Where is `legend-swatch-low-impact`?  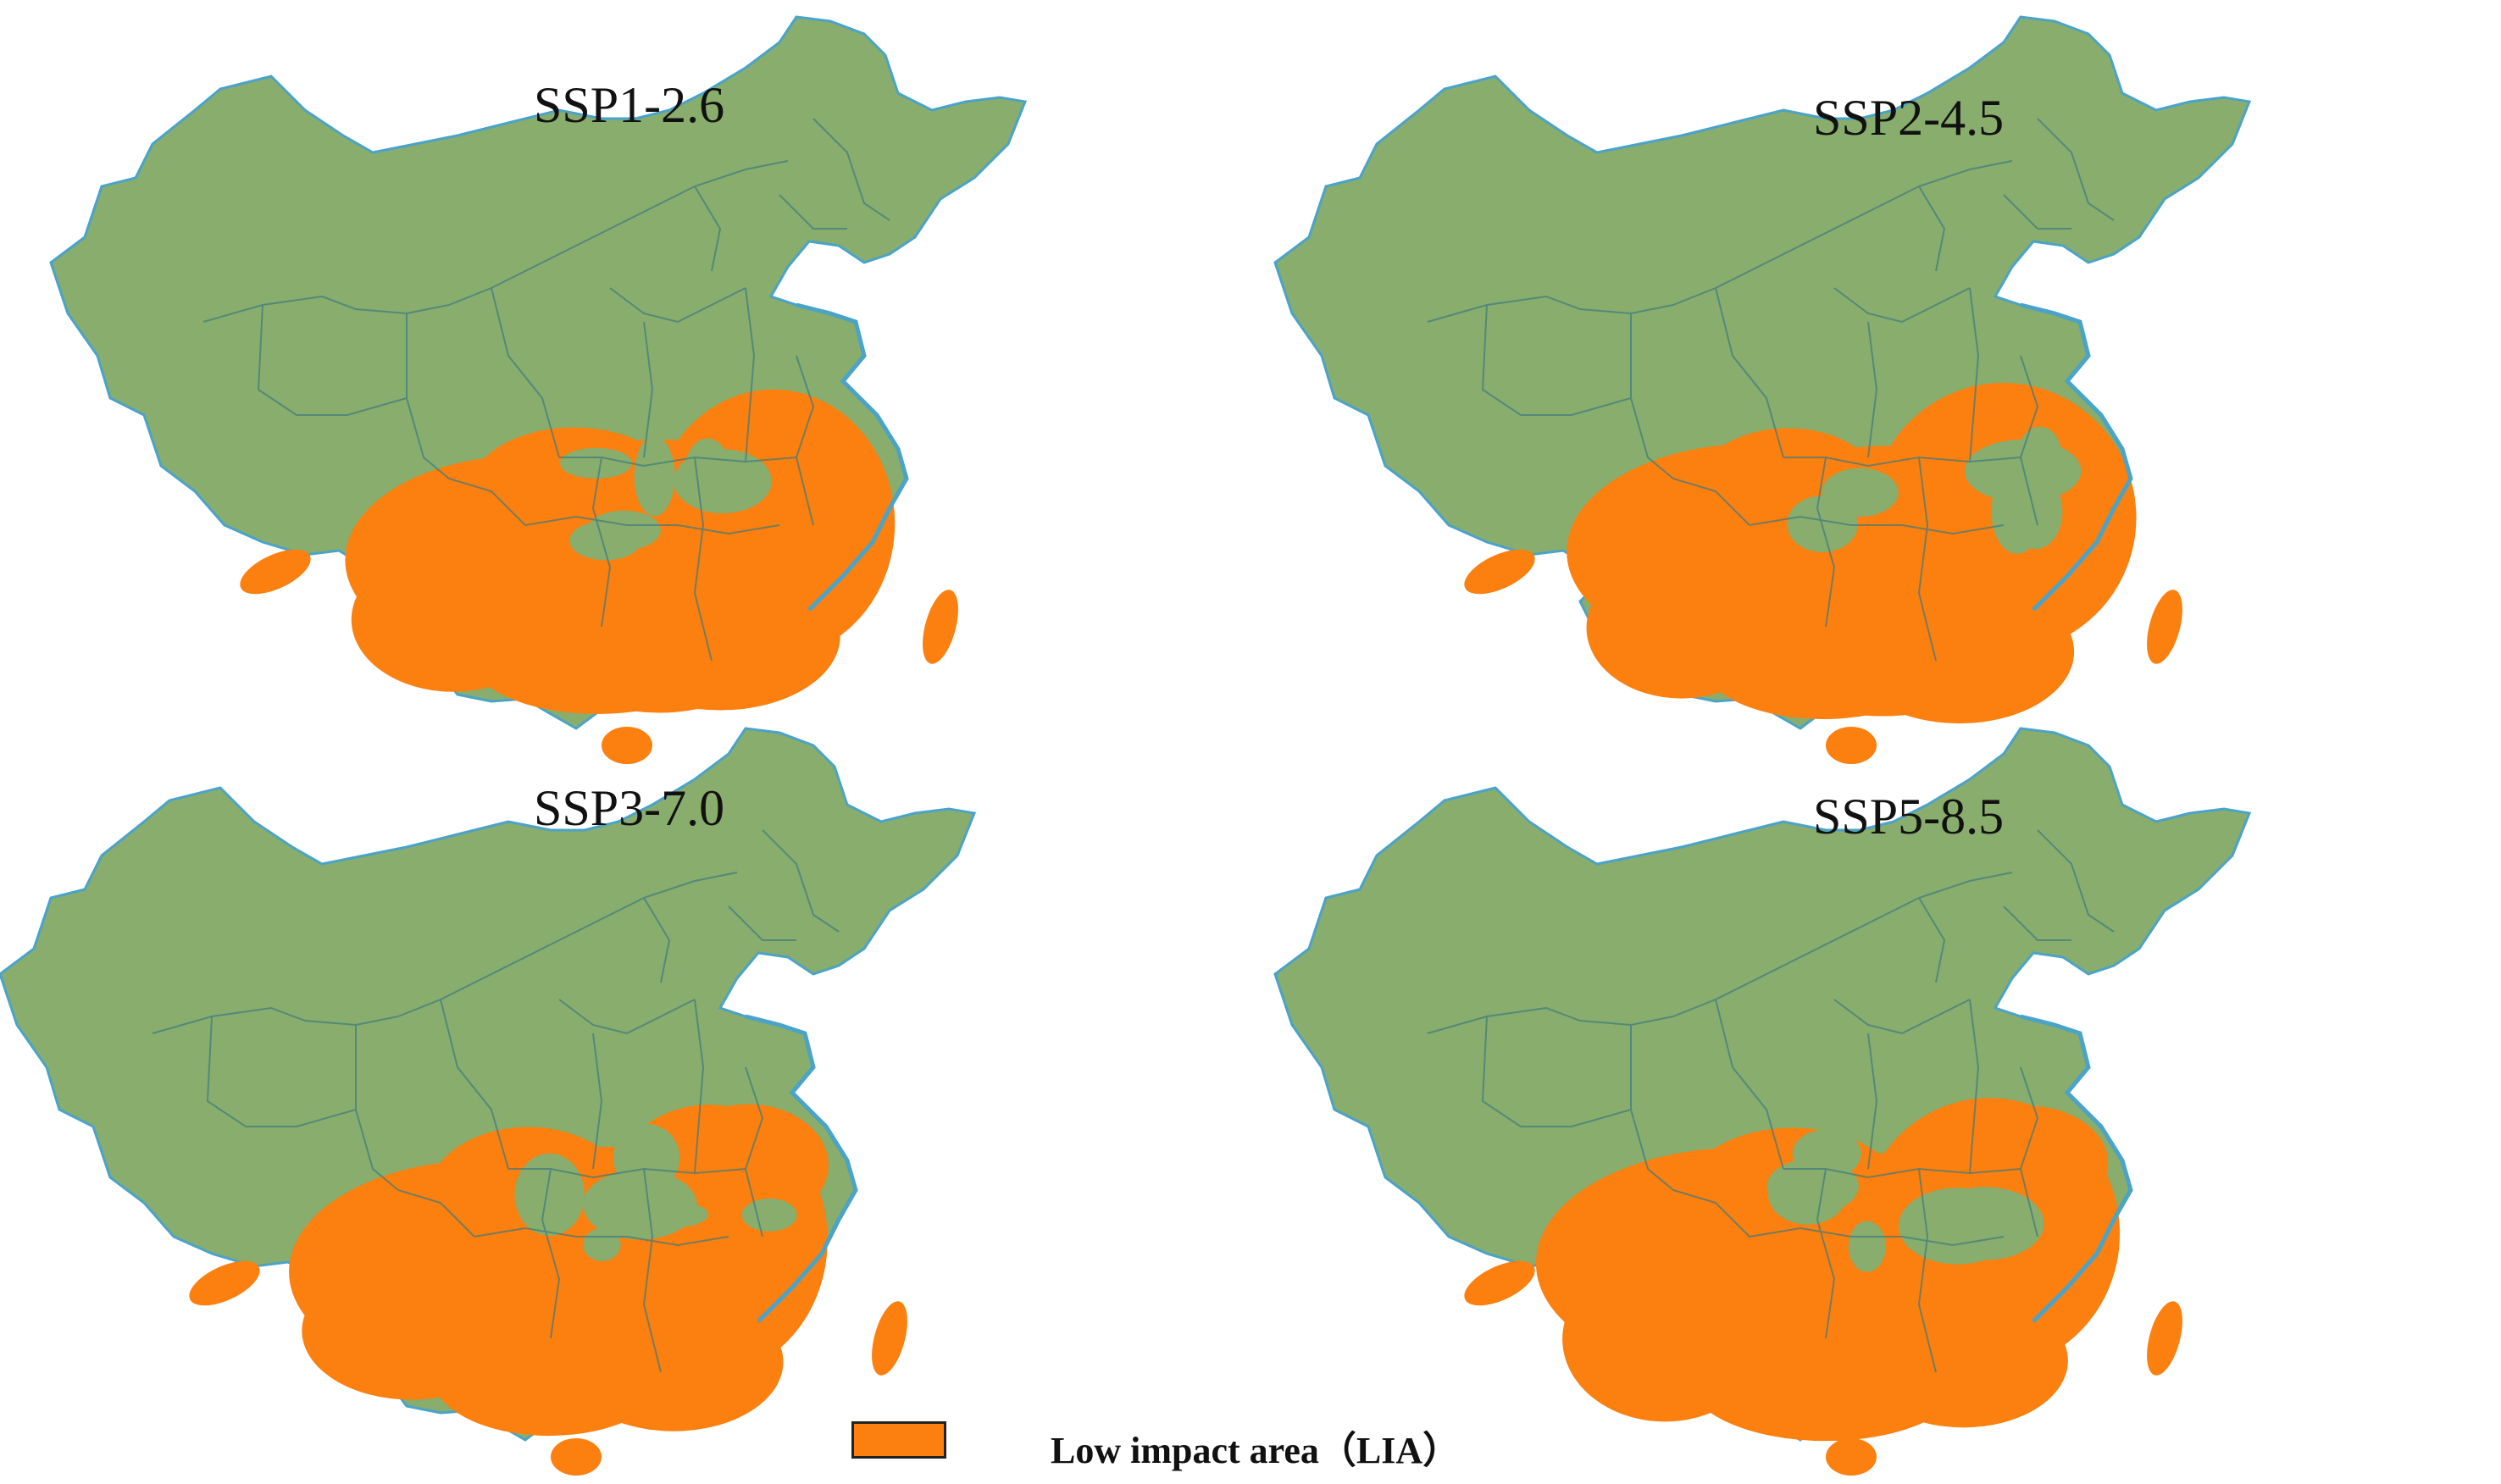
legend-swatch-low-impact is located at coordinates (898, 1440).